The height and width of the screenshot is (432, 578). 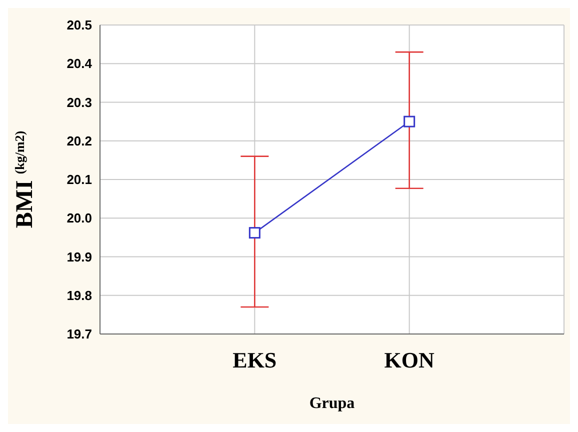 I want to click on y-tick-label: 20.4, so click(x=79, y=64).